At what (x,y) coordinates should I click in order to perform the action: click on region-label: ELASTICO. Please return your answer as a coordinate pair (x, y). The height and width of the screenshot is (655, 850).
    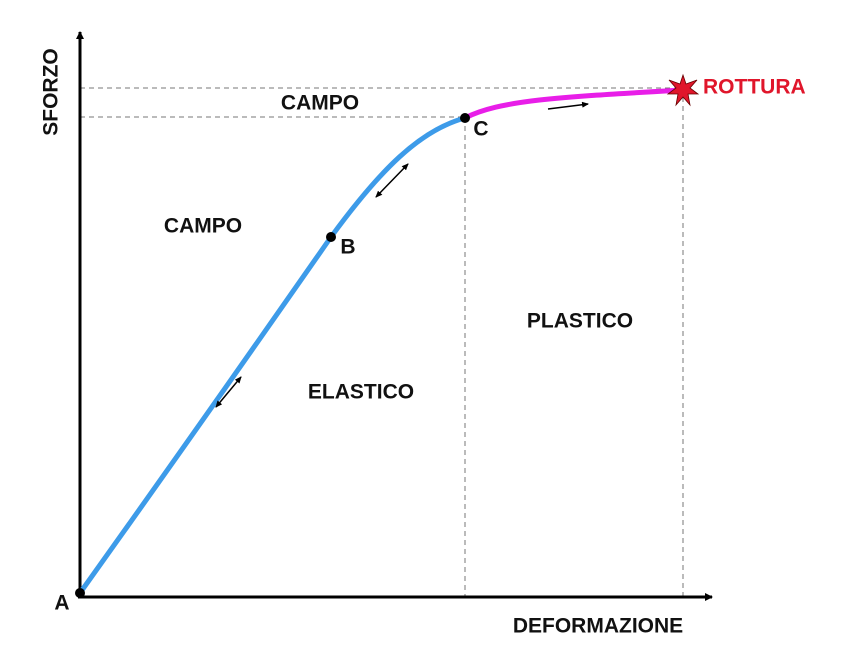
    Looking at the image, I should click on (361, 392).